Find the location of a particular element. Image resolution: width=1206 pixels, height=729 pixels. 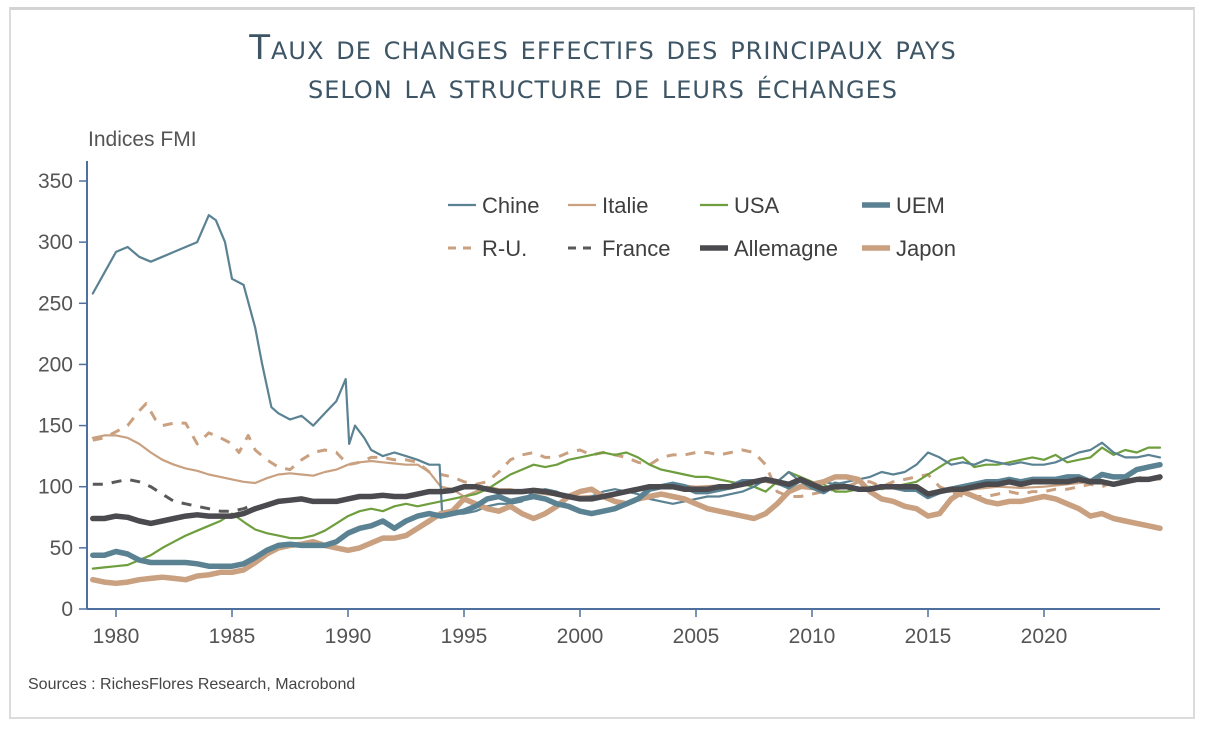

legend-label: UEM is located at coordinates (920, 205).